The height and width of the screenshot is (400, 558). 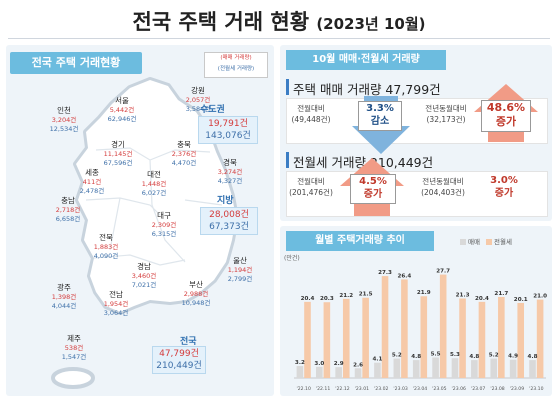 I want to click on sale-section-title: 주택 매매 거래량 47,799건, so click(x=367, y=89).